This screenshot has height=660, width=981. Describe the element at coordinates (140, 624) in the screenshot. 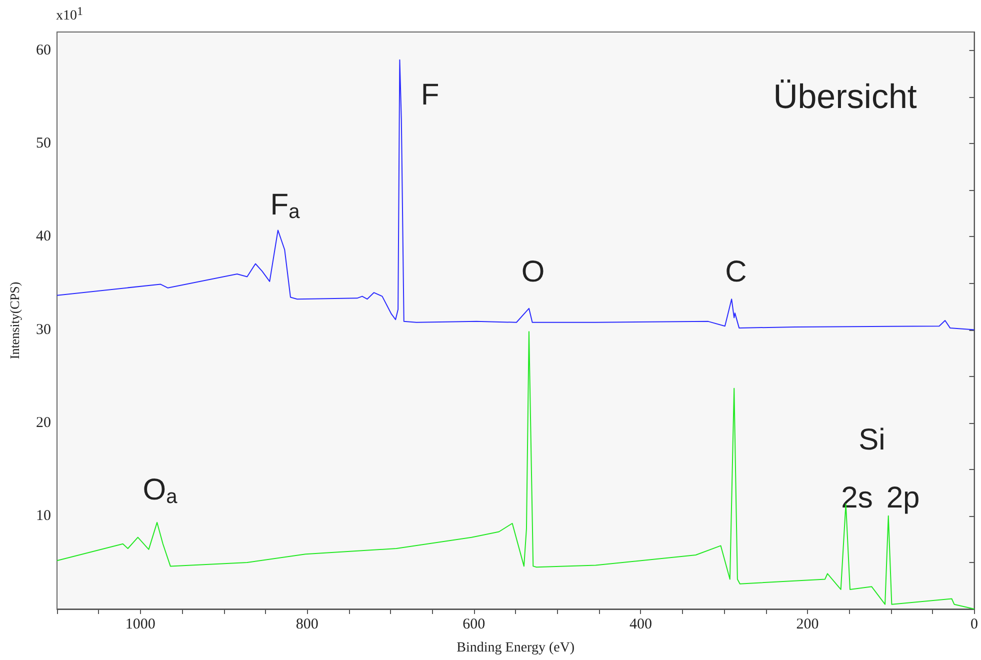

I see `x-tick-label: 1000` at that location.